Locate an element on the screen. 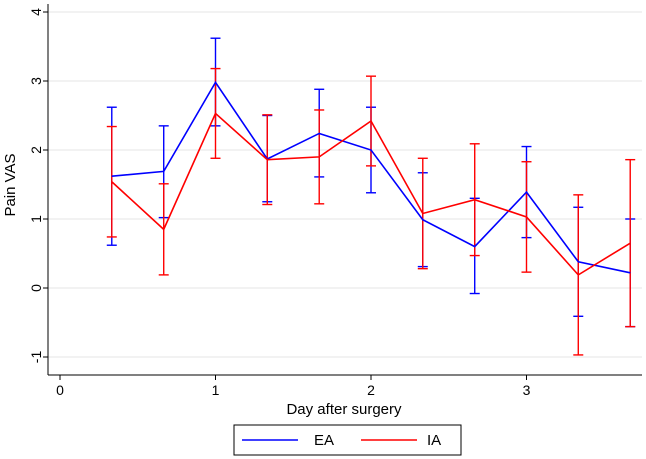 The height and width of the screenshot is (459, 646). y-tick-label: 2 is located at coordinates (36, 150).